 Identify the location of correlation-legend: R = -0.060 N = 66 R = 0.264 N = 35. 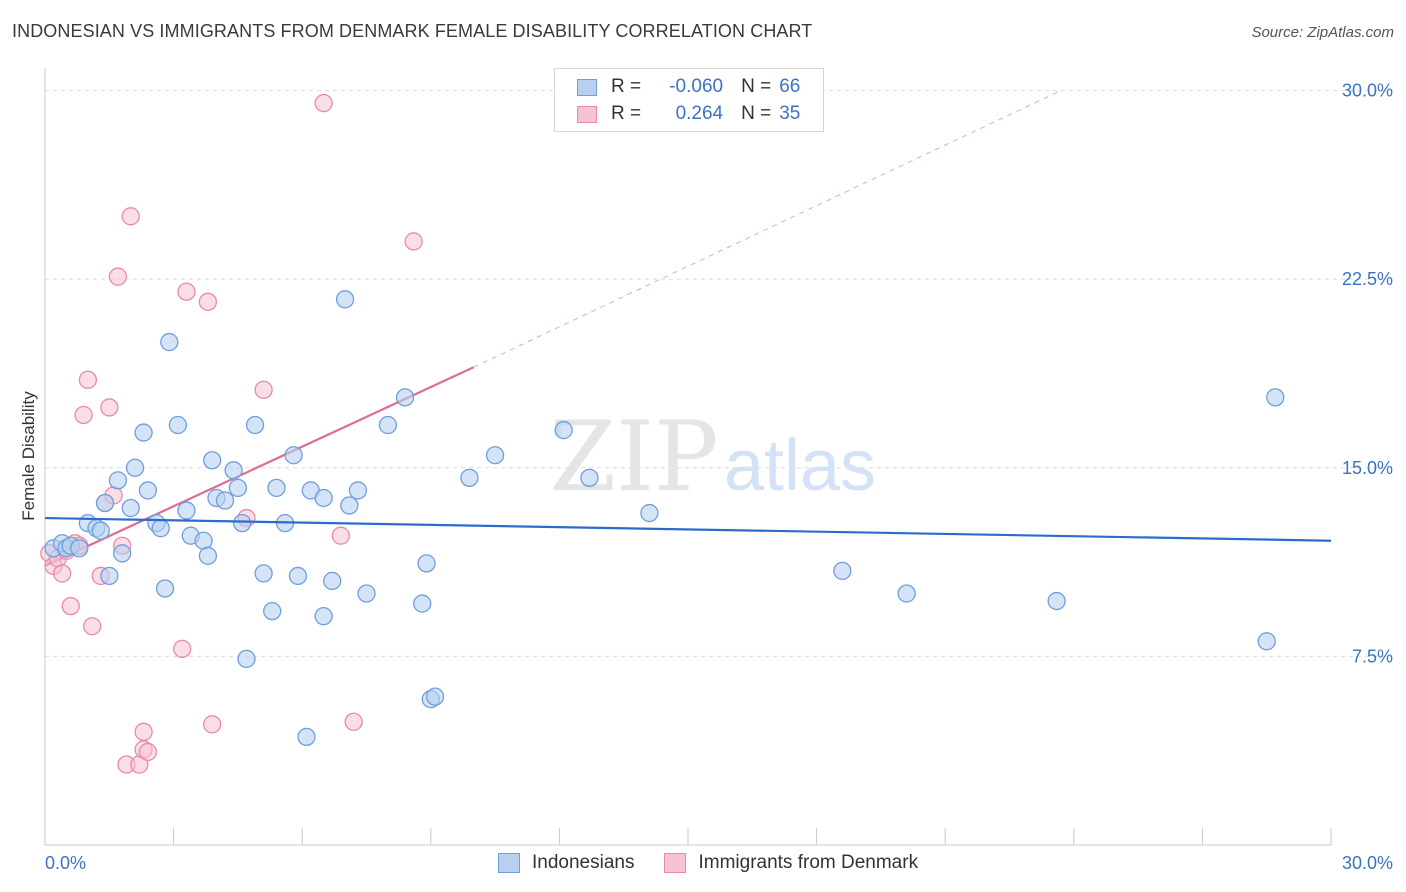
(689, 100).